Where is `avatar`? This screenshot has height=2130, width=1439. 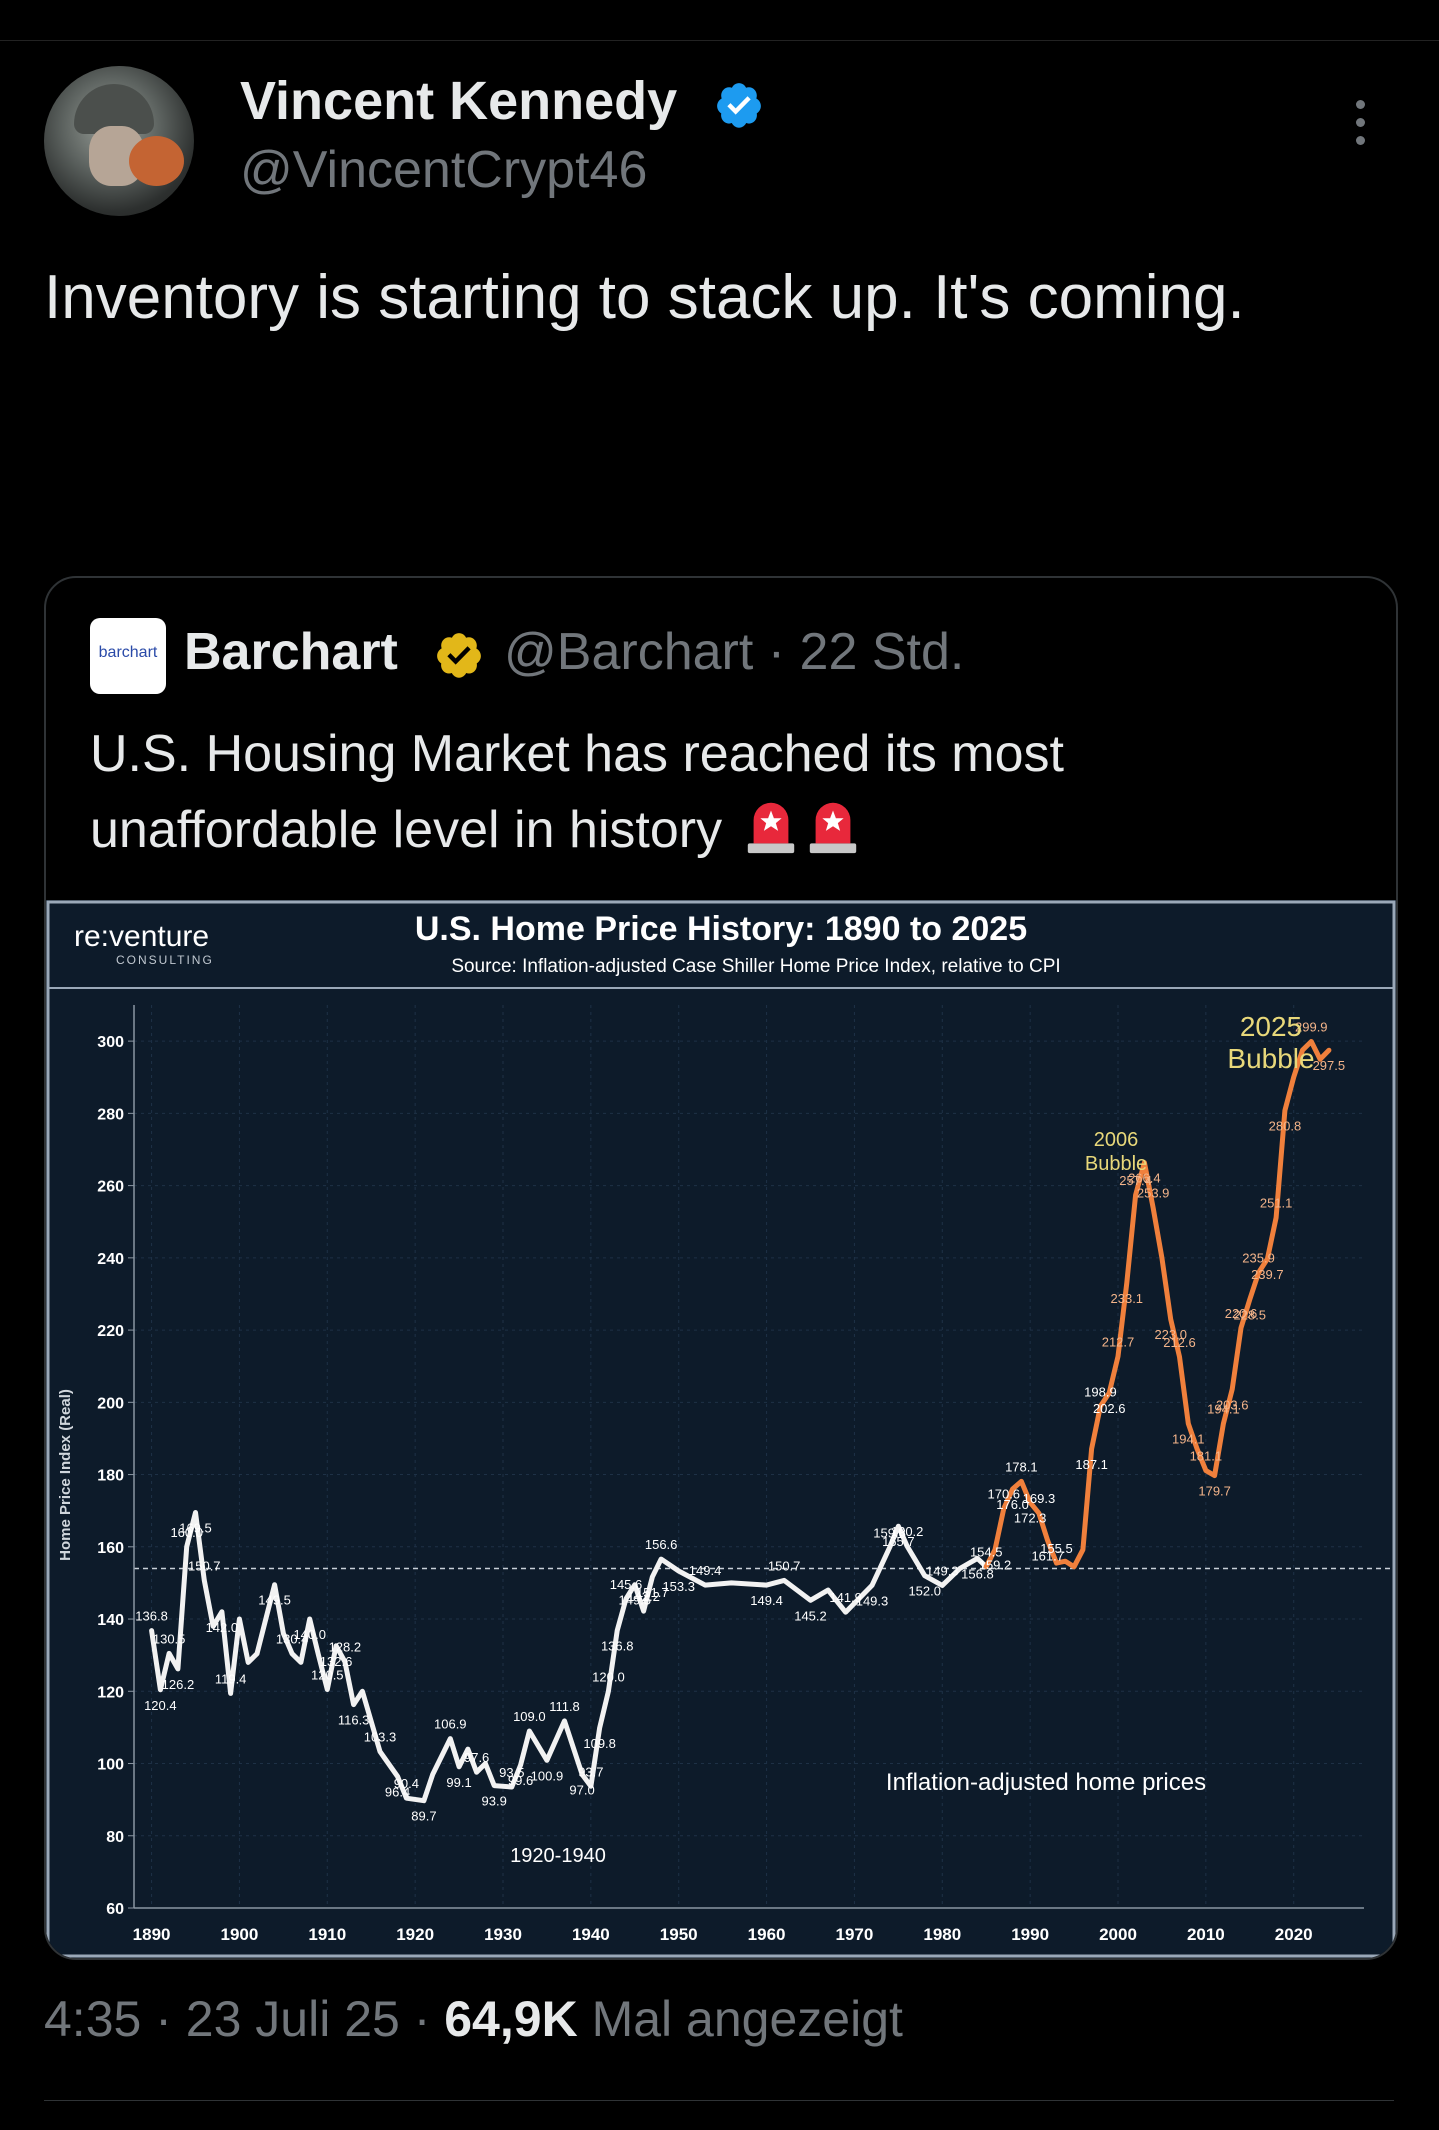 avatar is located at coordinates (119, 141).